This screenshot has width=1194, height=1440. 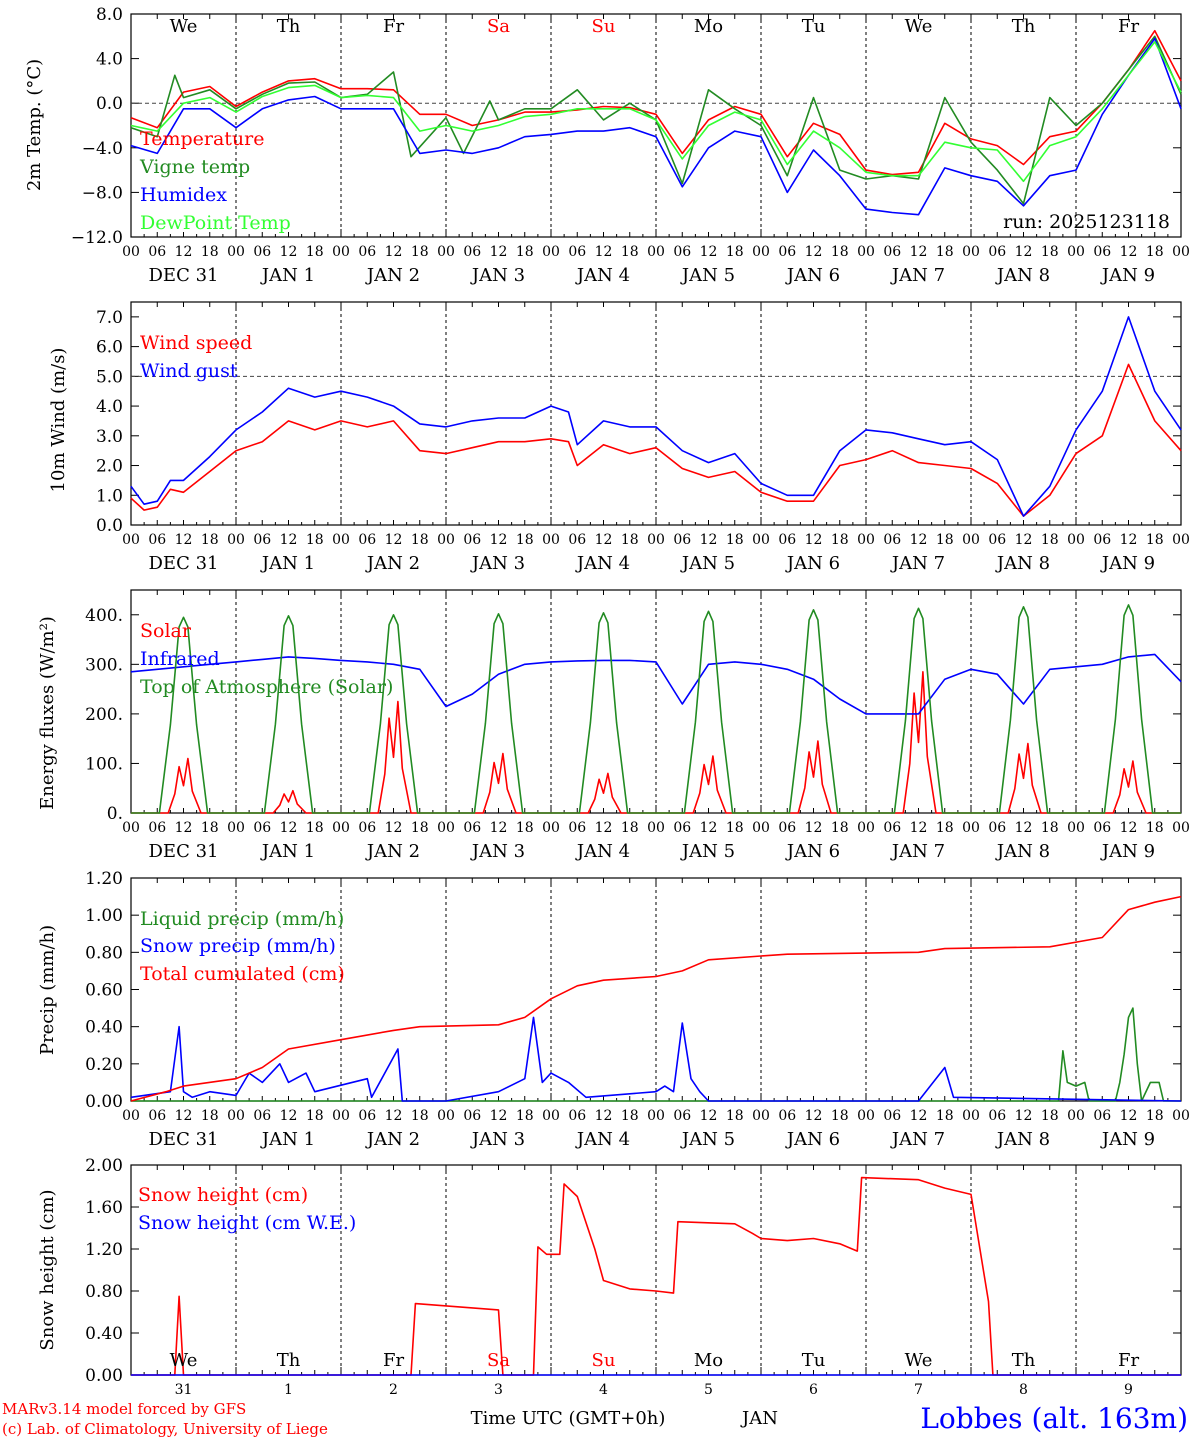 What do you see at coordinates (917, 851) in the screenshot?
I see `energy-date-label: JAN 7` at bounding box center [917, 851].